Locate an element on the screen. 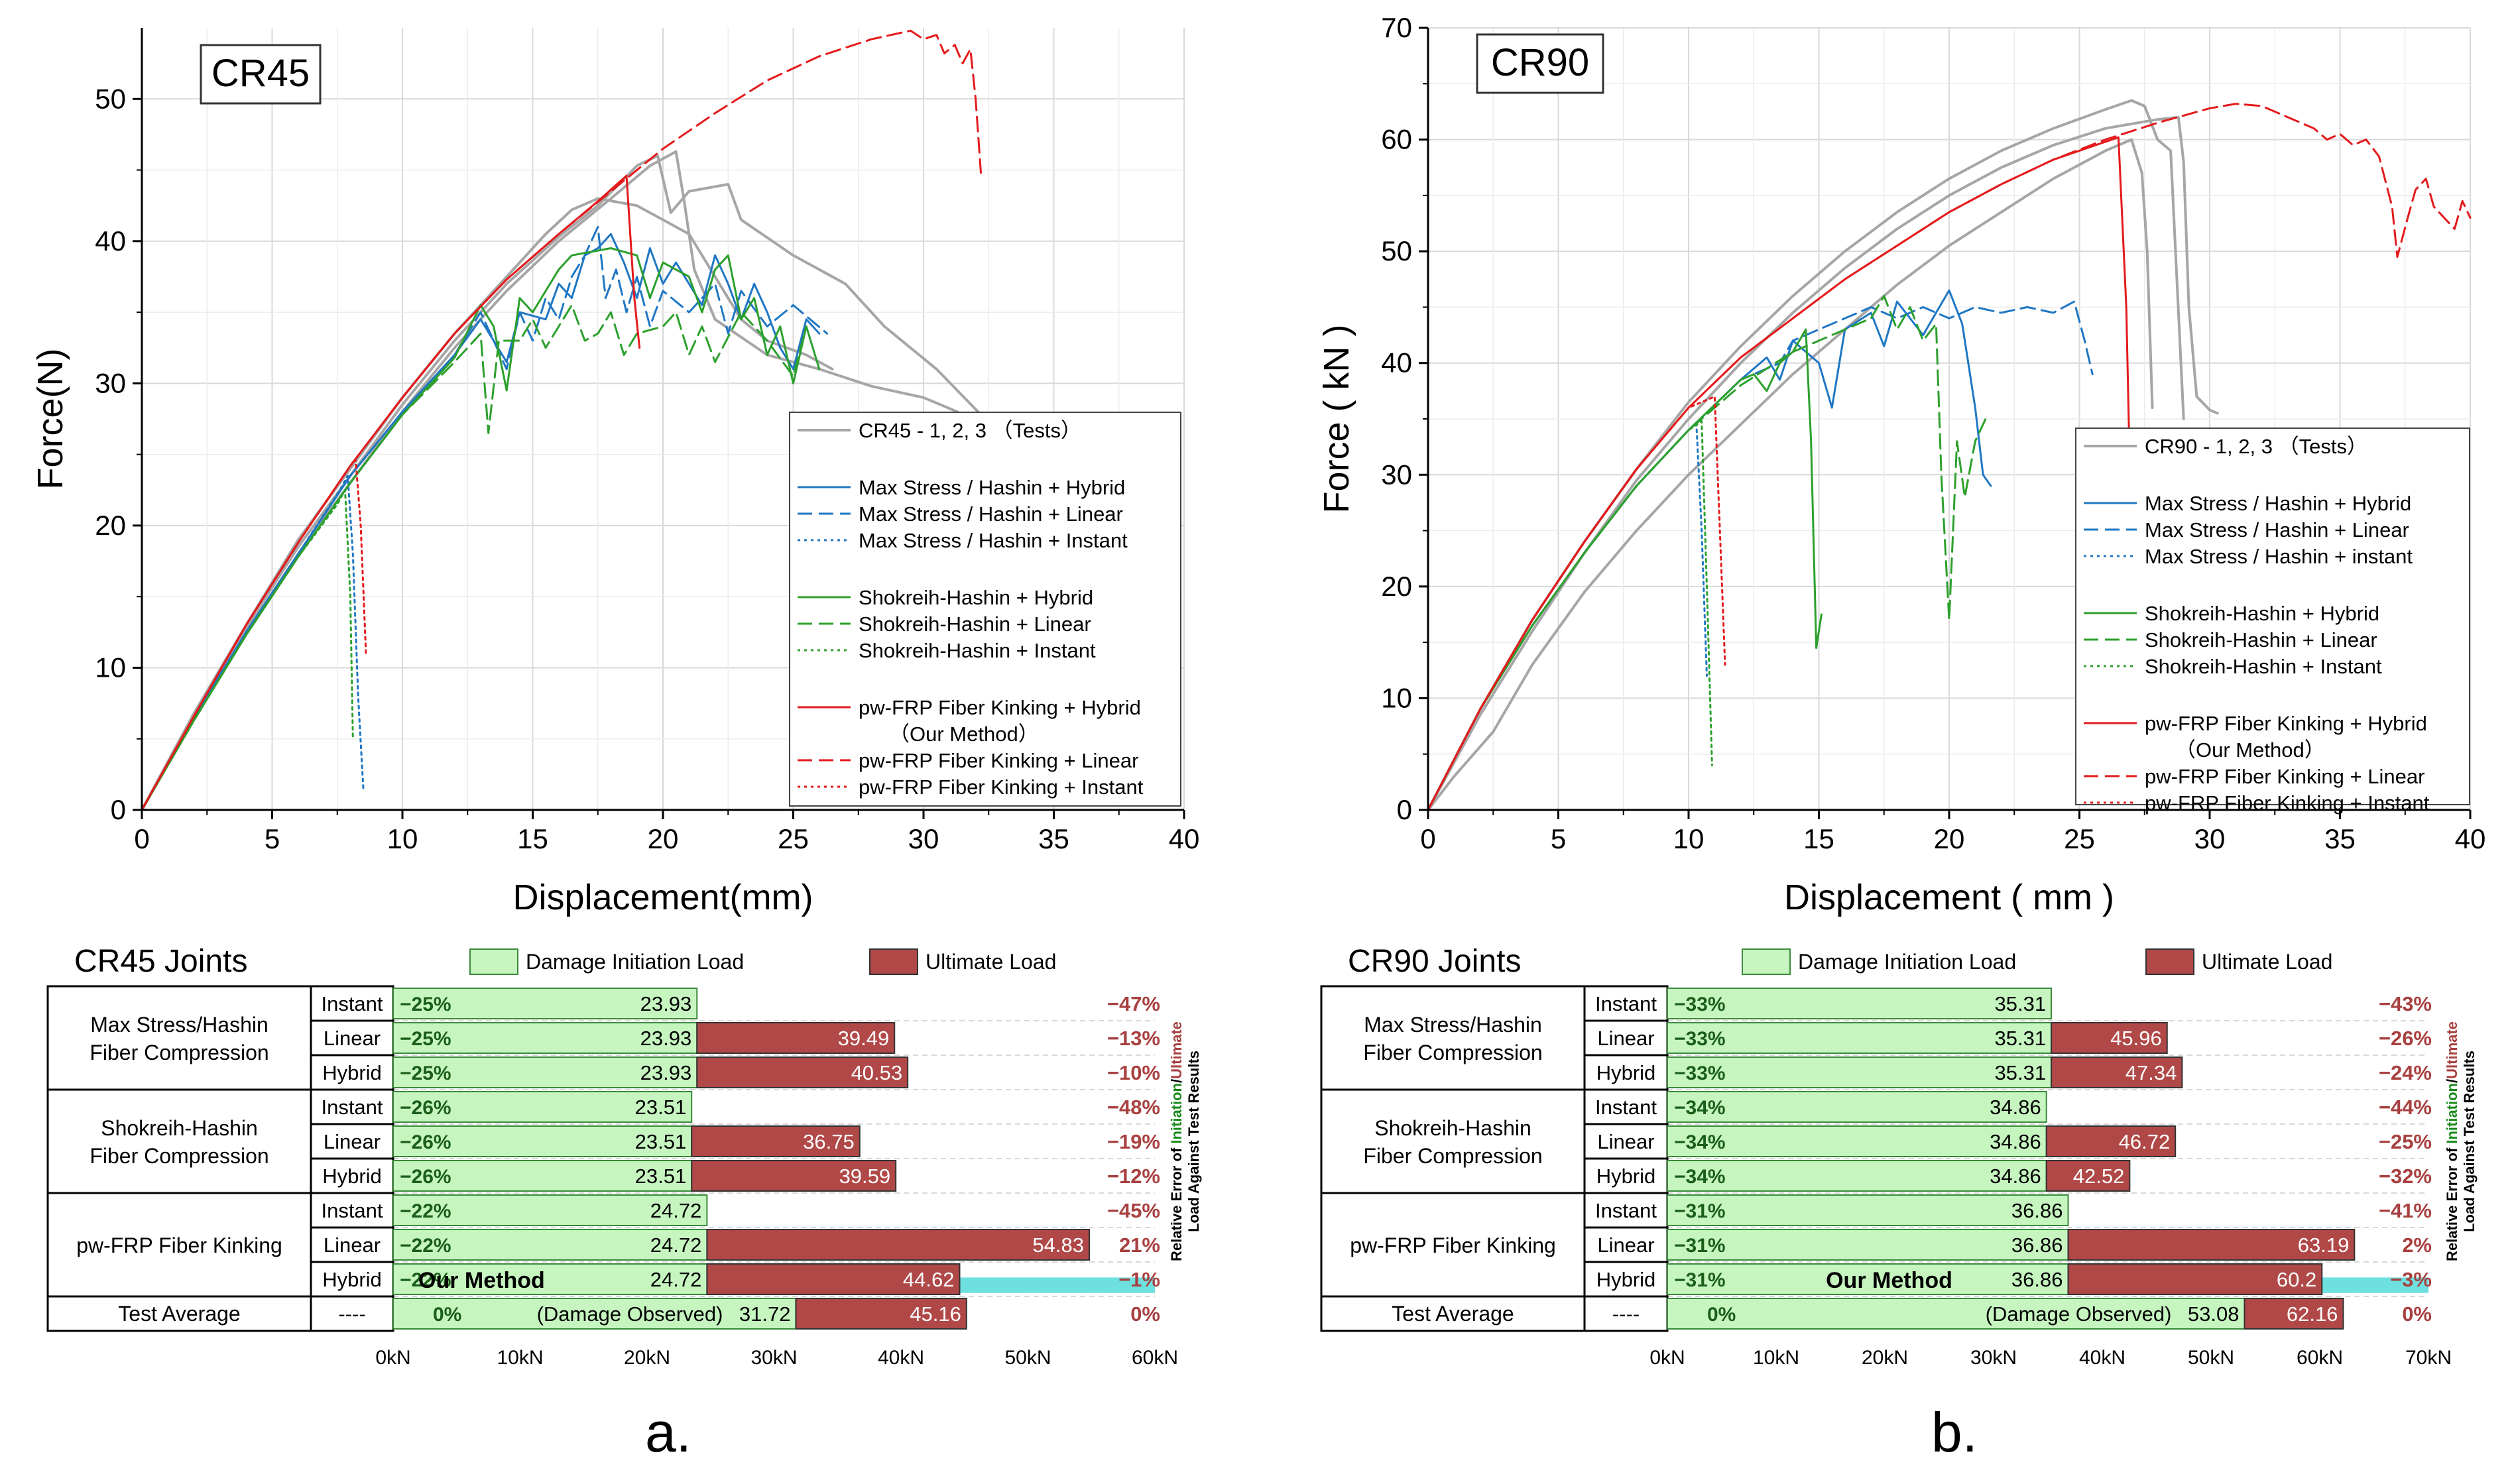 The width and height of the screenshot is (2514, 1484). group-label: Shokreih-Hashin is located at coordinates (179, 1128).